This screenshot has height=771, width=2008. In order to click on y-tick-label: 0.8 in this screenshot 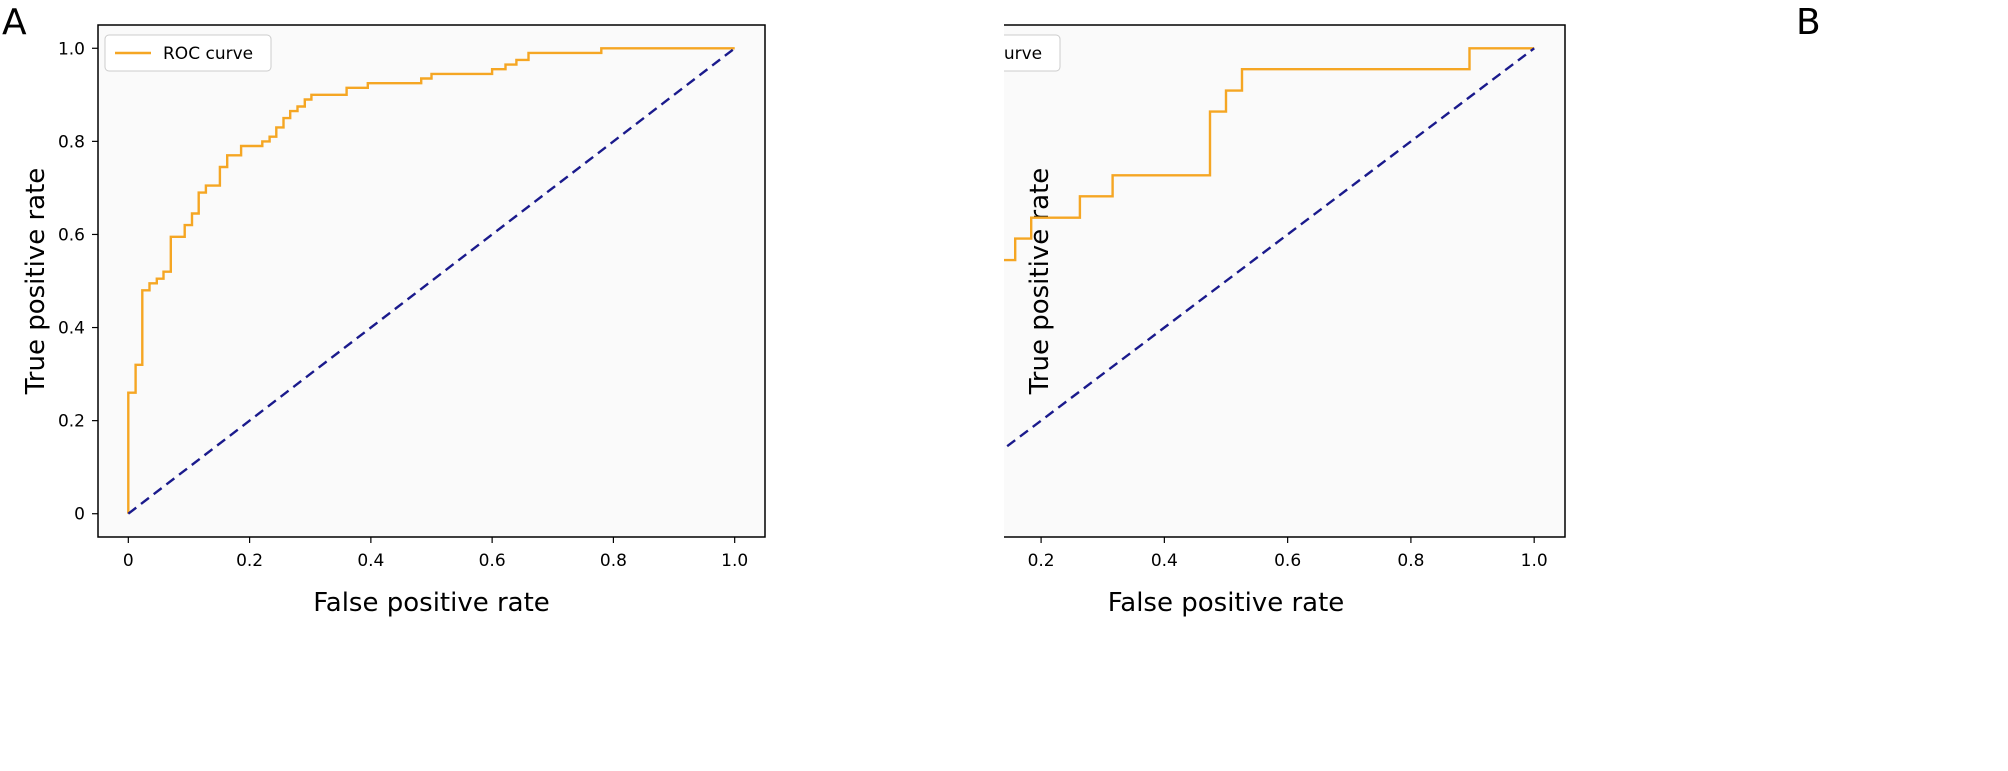, I will do `click(71, 142)`.